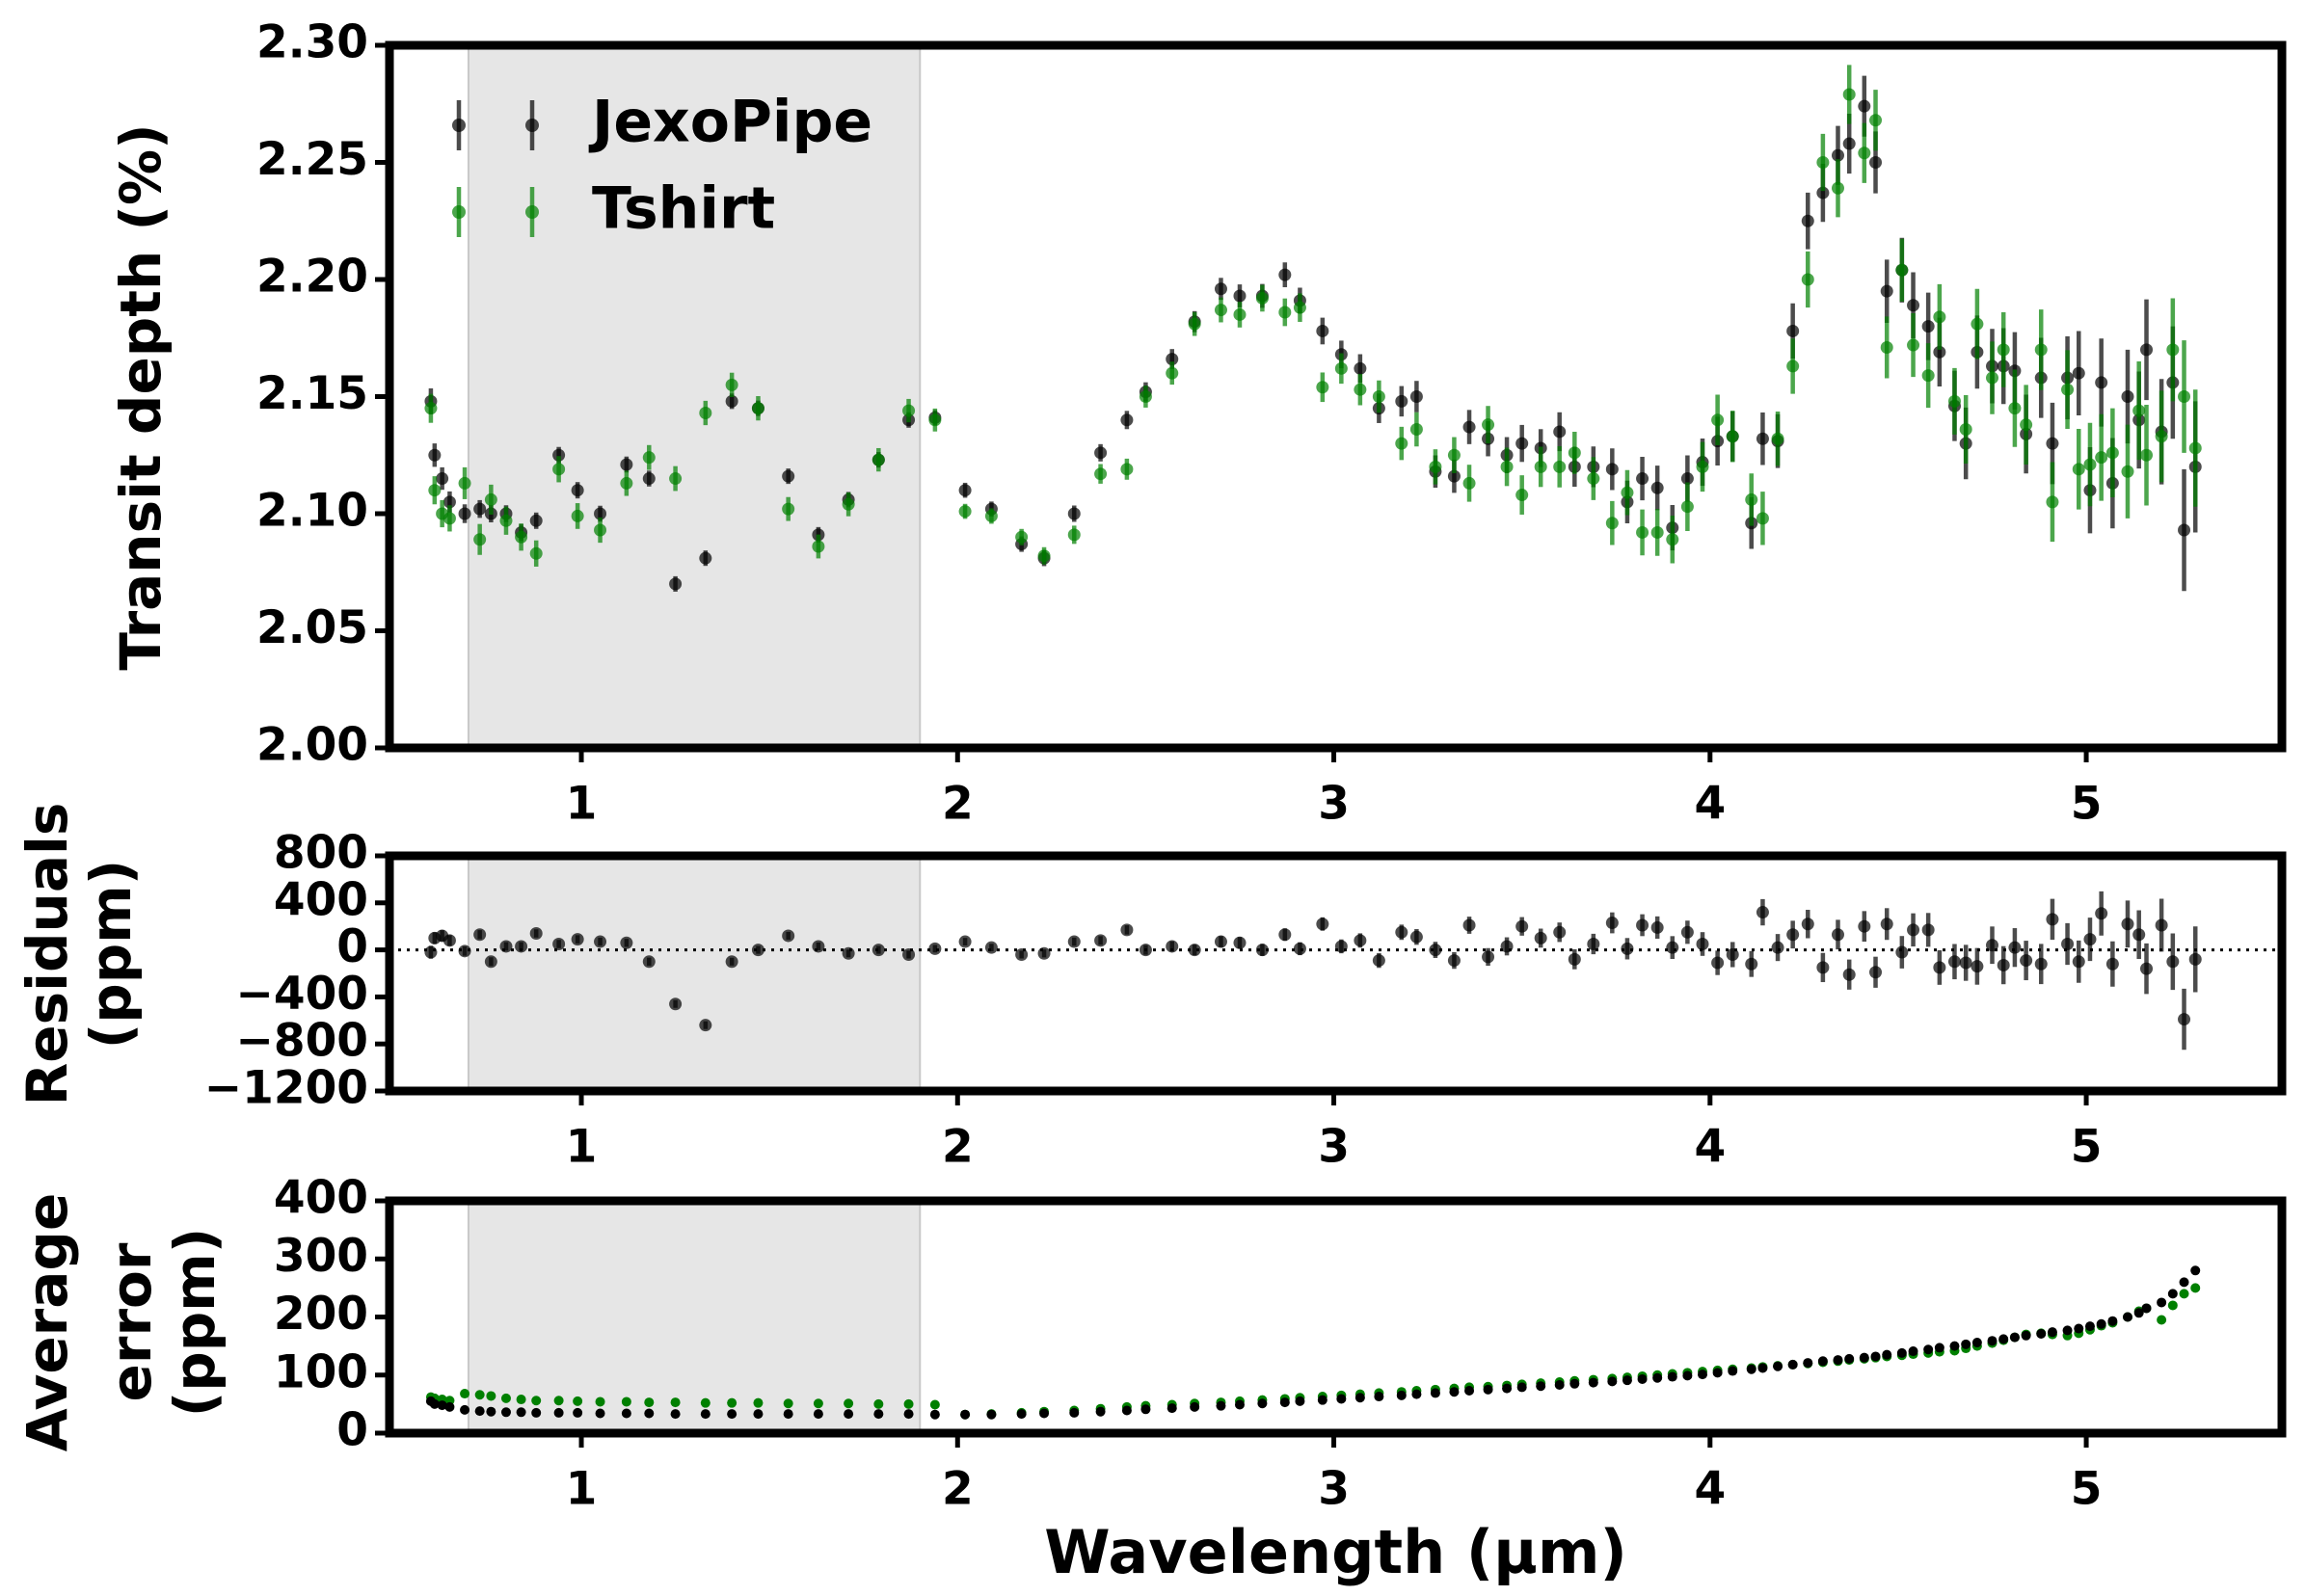  Describe the element at coordinates (1710, 1147) in the screenshot. I see `x-tick-label: 4` at that location.